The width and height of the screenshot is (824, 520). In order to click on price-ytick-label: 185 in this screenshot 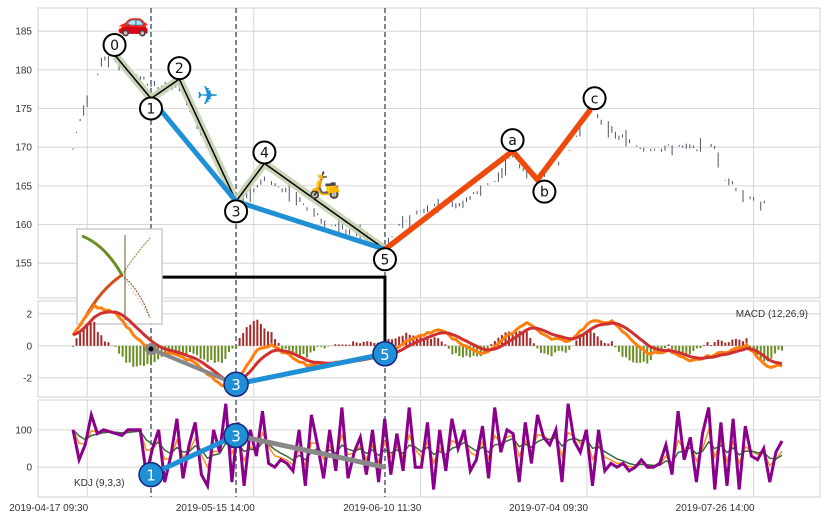, I will do `click(23, 32)`.